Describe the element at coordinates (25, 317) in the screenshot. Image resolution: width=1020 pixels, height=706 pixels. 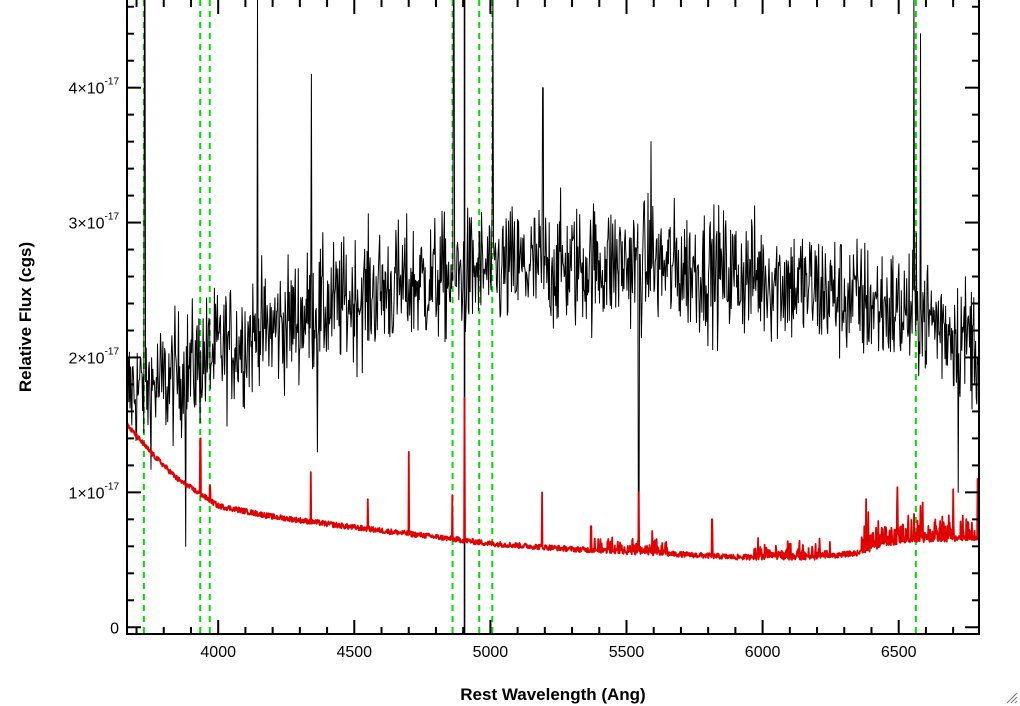
I see `y-axis-title: Relative Flux (cgs)` at that location.